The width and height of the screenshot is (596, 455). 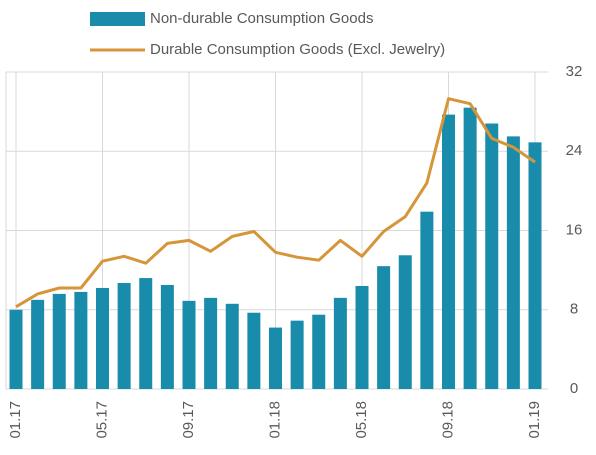 What do you see at coordinates (188, 420) in the screenshot?
I see `x-tick-label: 09.17` at bounding box center [188, 420].